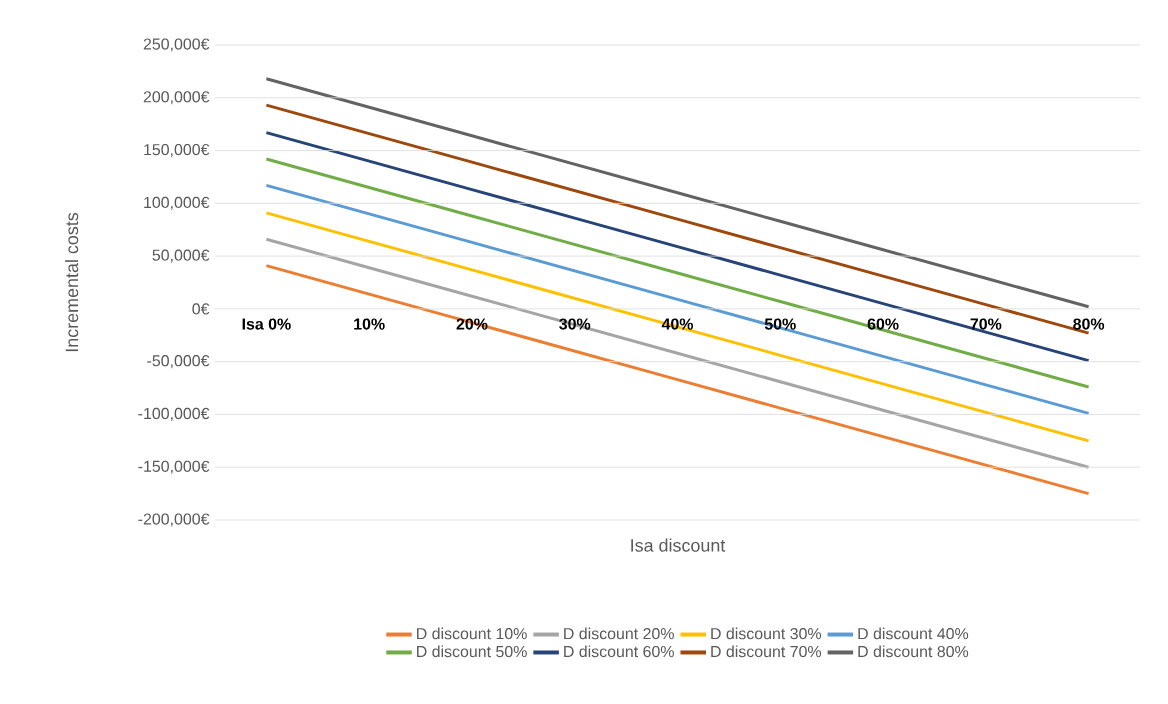  What do you see at coordinates (201, 309) in the screenshot?
I see `y-tick-label: 0€` at bounding box center [201, 309].